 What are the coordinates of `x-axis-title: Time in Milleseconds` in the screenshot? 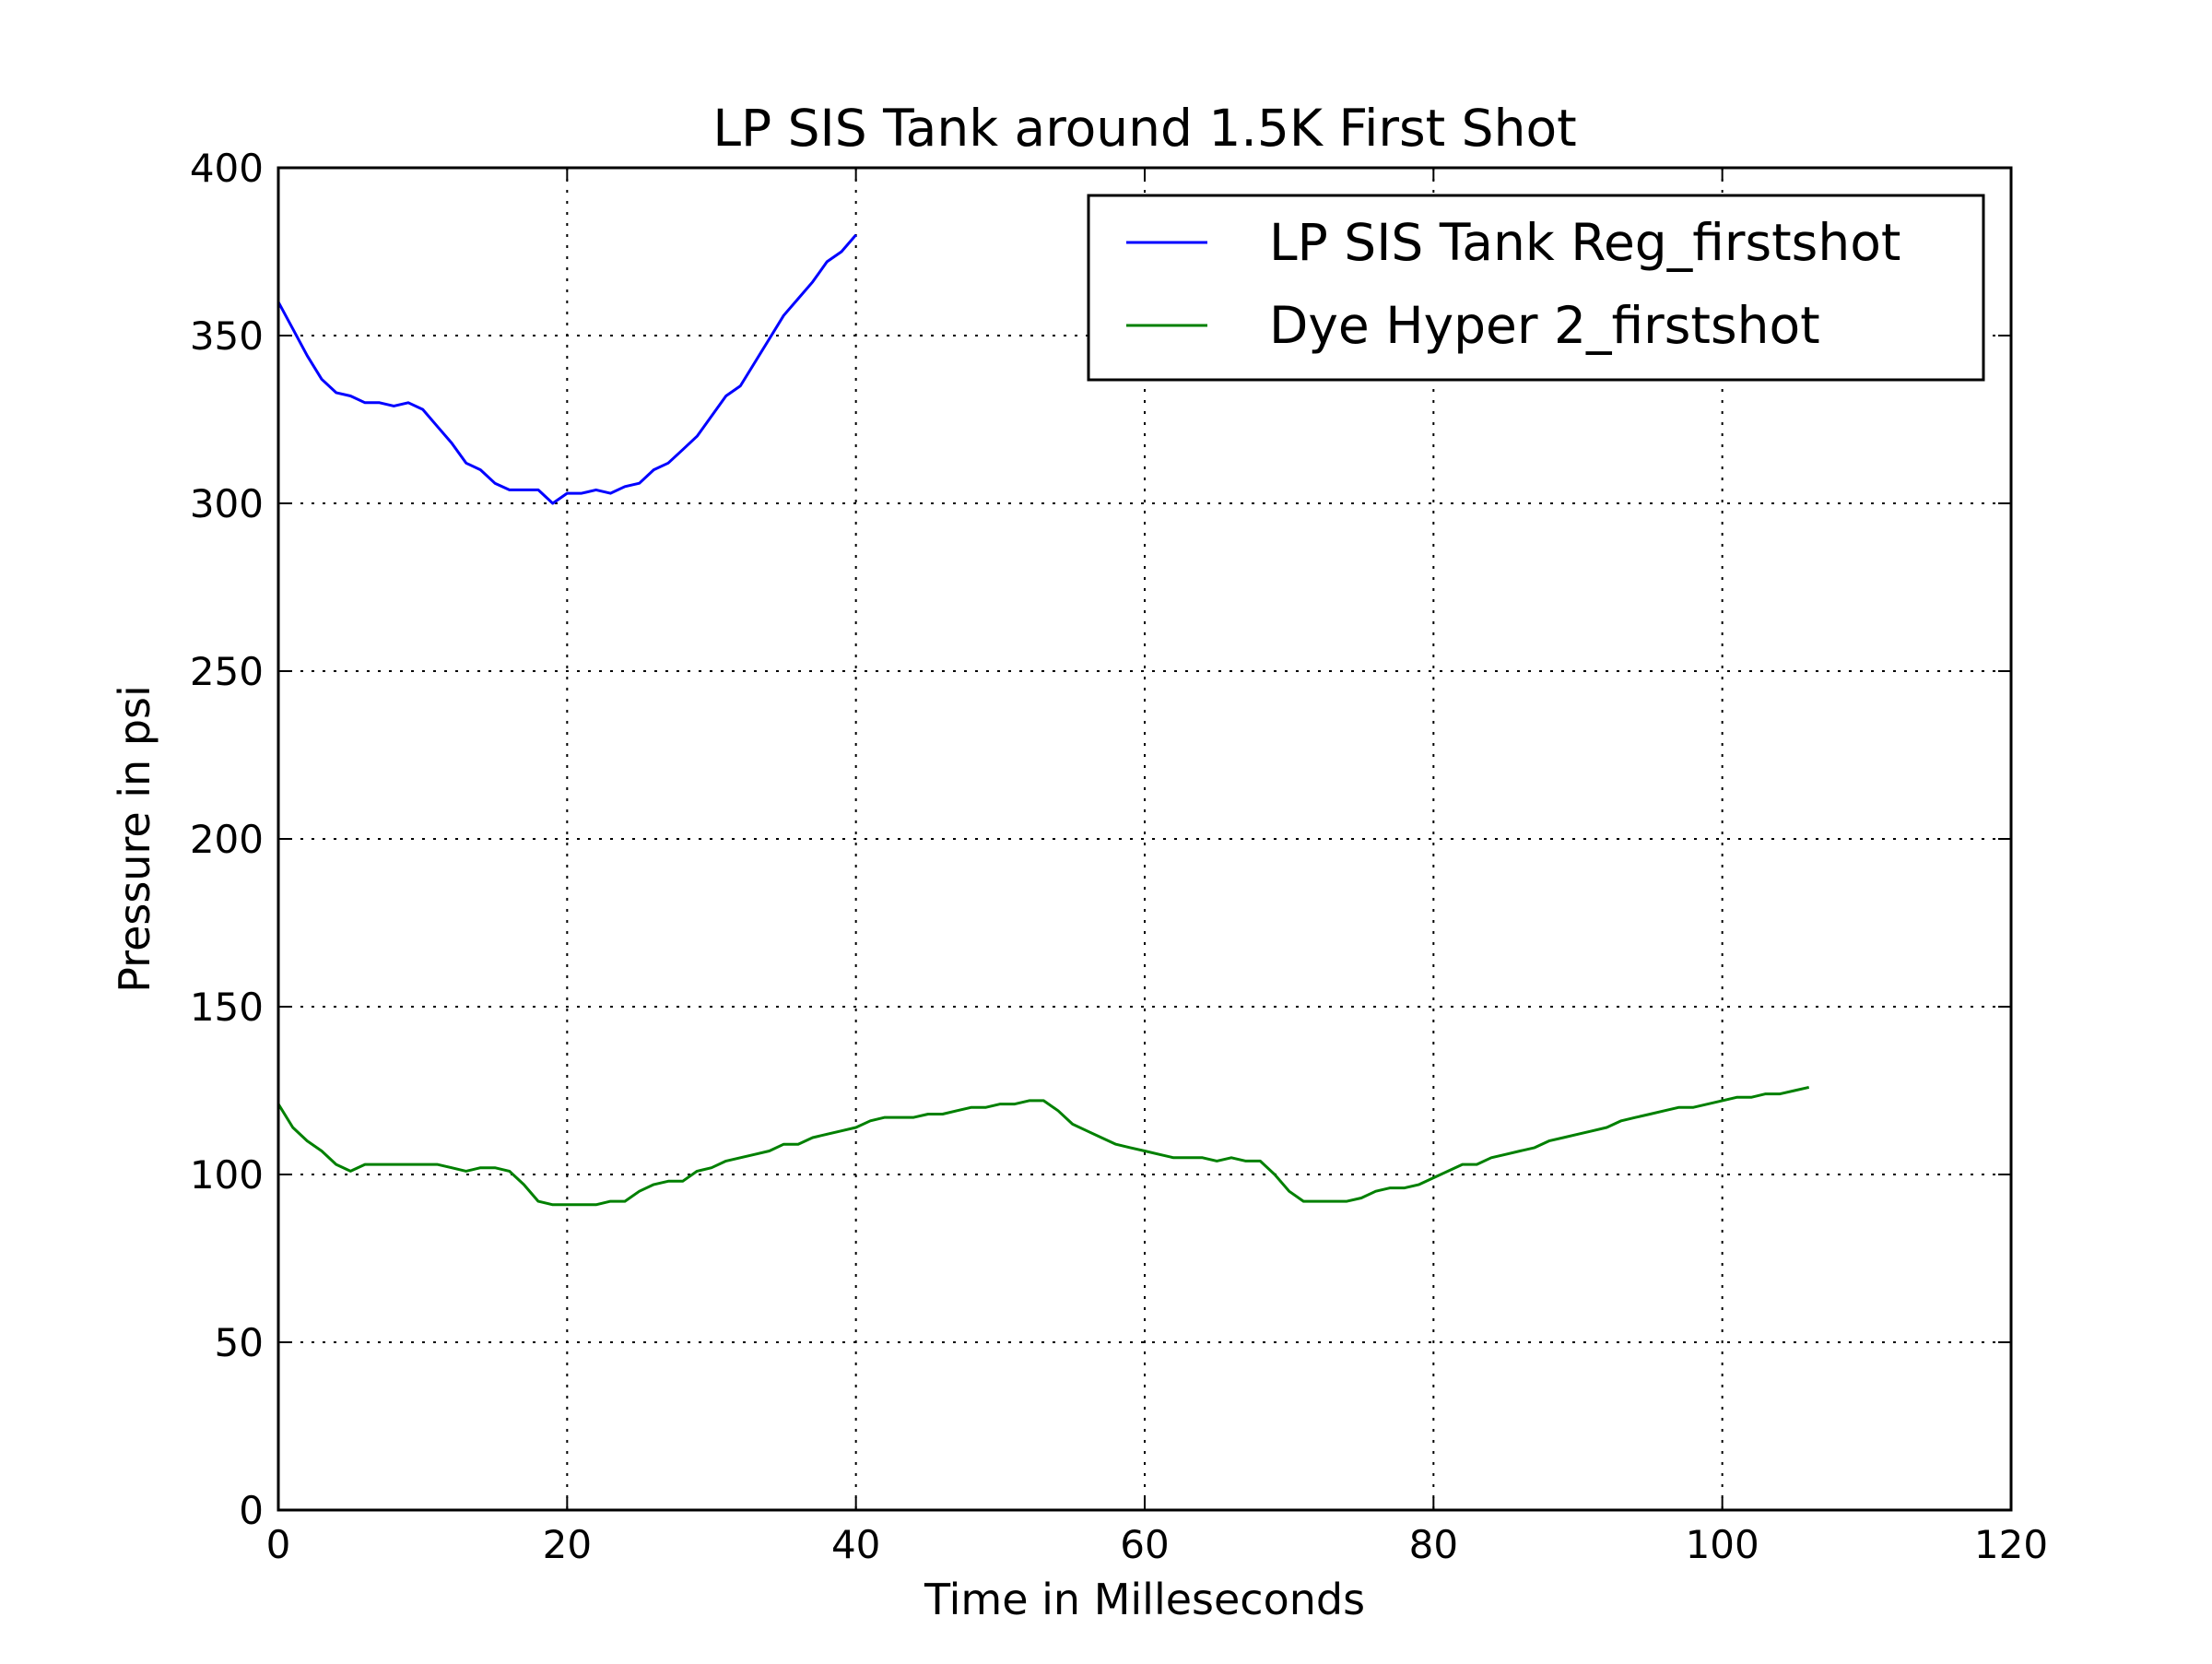 It's located at (1144, 1599).